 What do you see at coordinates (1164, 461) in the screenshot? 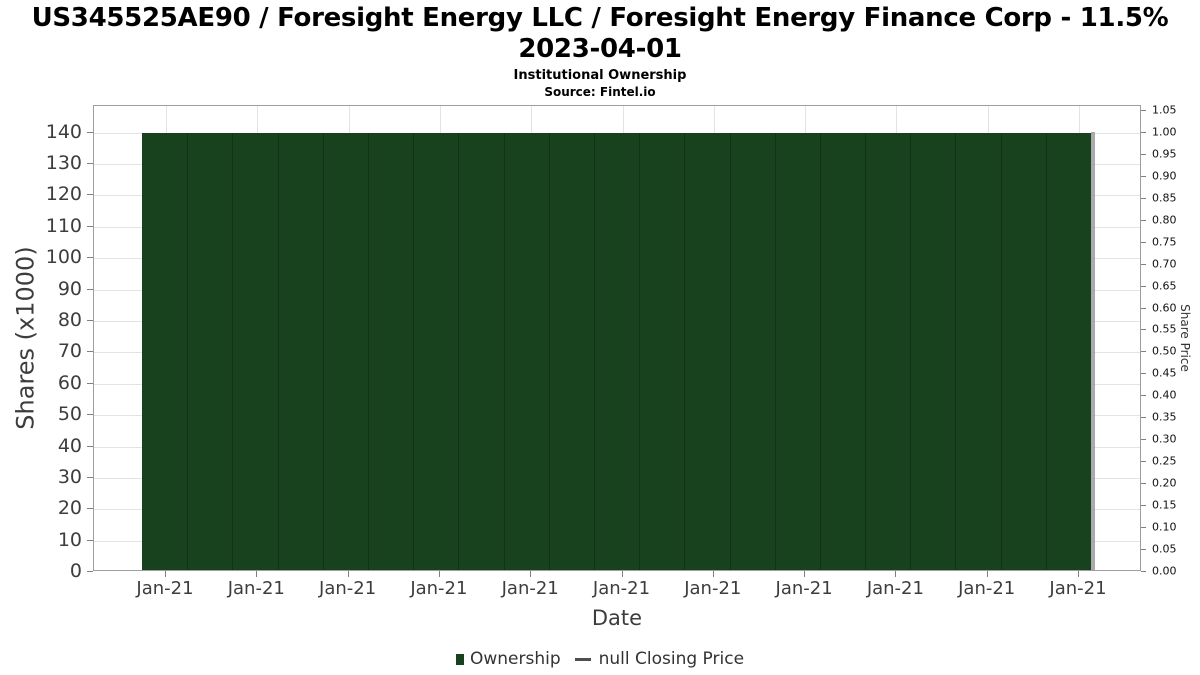
I see `right-tick-label: 0.25` at bounding box center [1164, 461].